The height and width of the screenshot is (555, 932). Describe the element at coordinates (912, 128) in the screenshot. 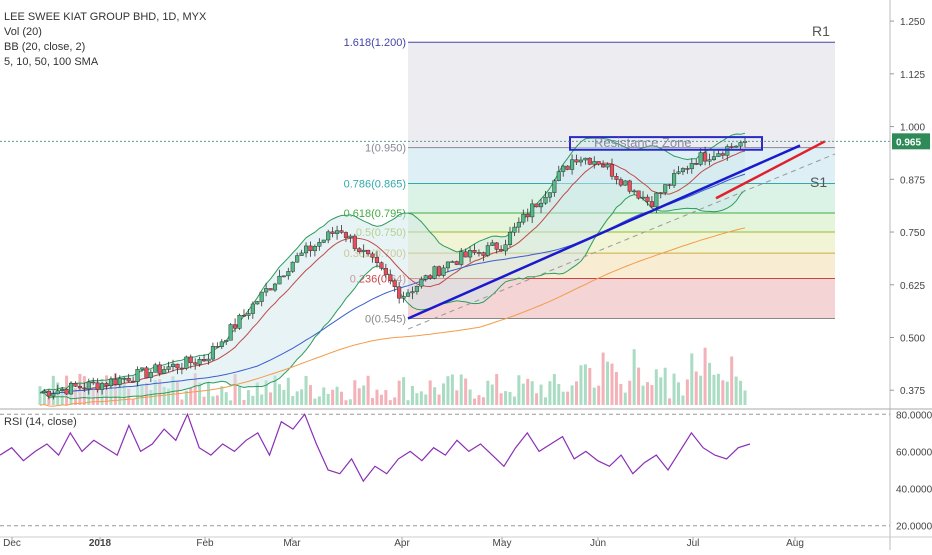

I see `price-tick-label: 1.000` at that location.